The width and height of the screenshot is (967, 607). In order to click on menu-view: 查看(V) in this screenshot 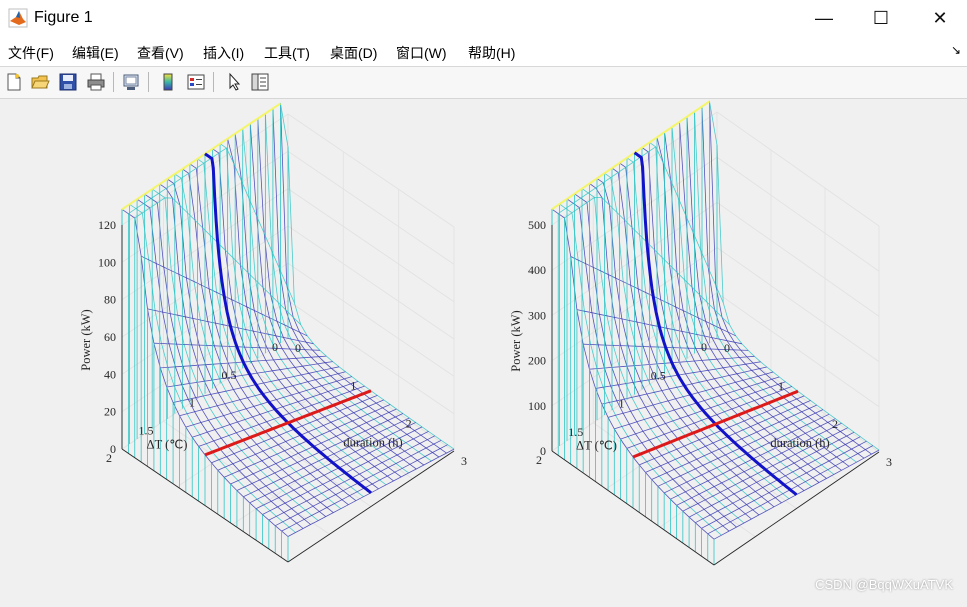, I will do `click(160, 53)`.